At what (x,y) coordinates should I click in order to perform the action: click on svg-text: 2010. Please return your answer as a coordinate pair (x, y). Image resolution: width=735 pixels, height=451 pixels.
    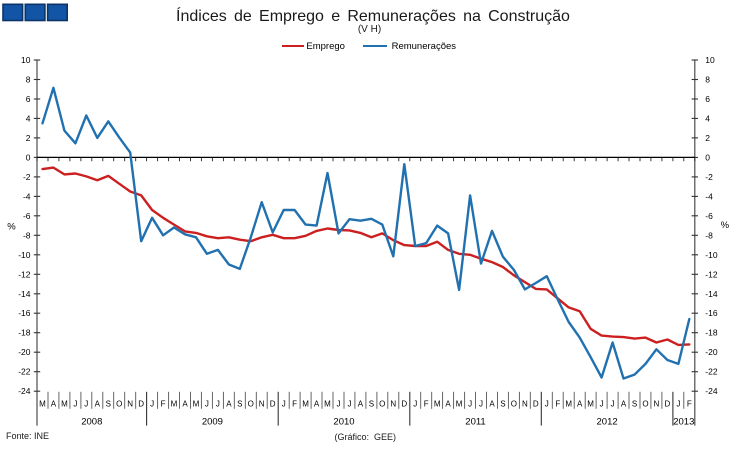
    Looking at the image, I should click on (343, 422).